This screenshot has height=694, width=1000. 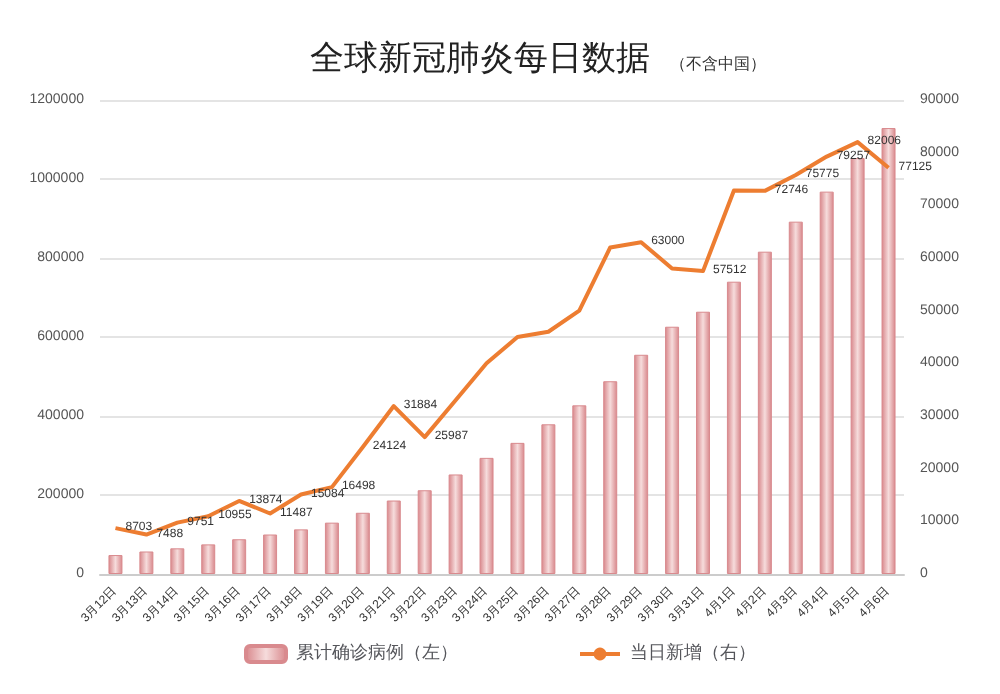 I want to click on legend-label: 累计确诊病例（左）, so click(x=377, y=653).